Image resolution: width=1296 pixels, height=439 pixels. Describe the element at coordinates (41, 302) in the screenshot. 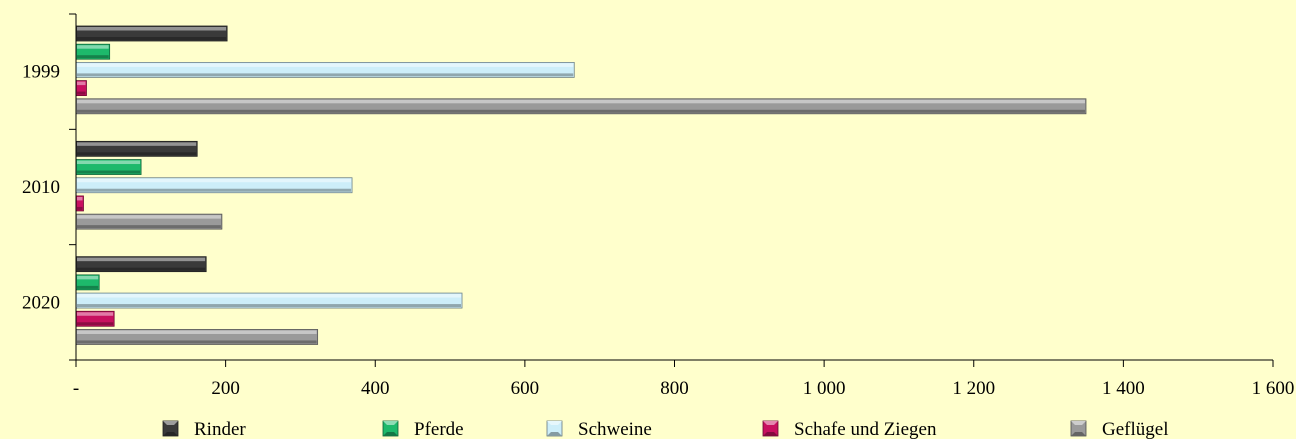

I see `y-tick-label: 2020` at that location.